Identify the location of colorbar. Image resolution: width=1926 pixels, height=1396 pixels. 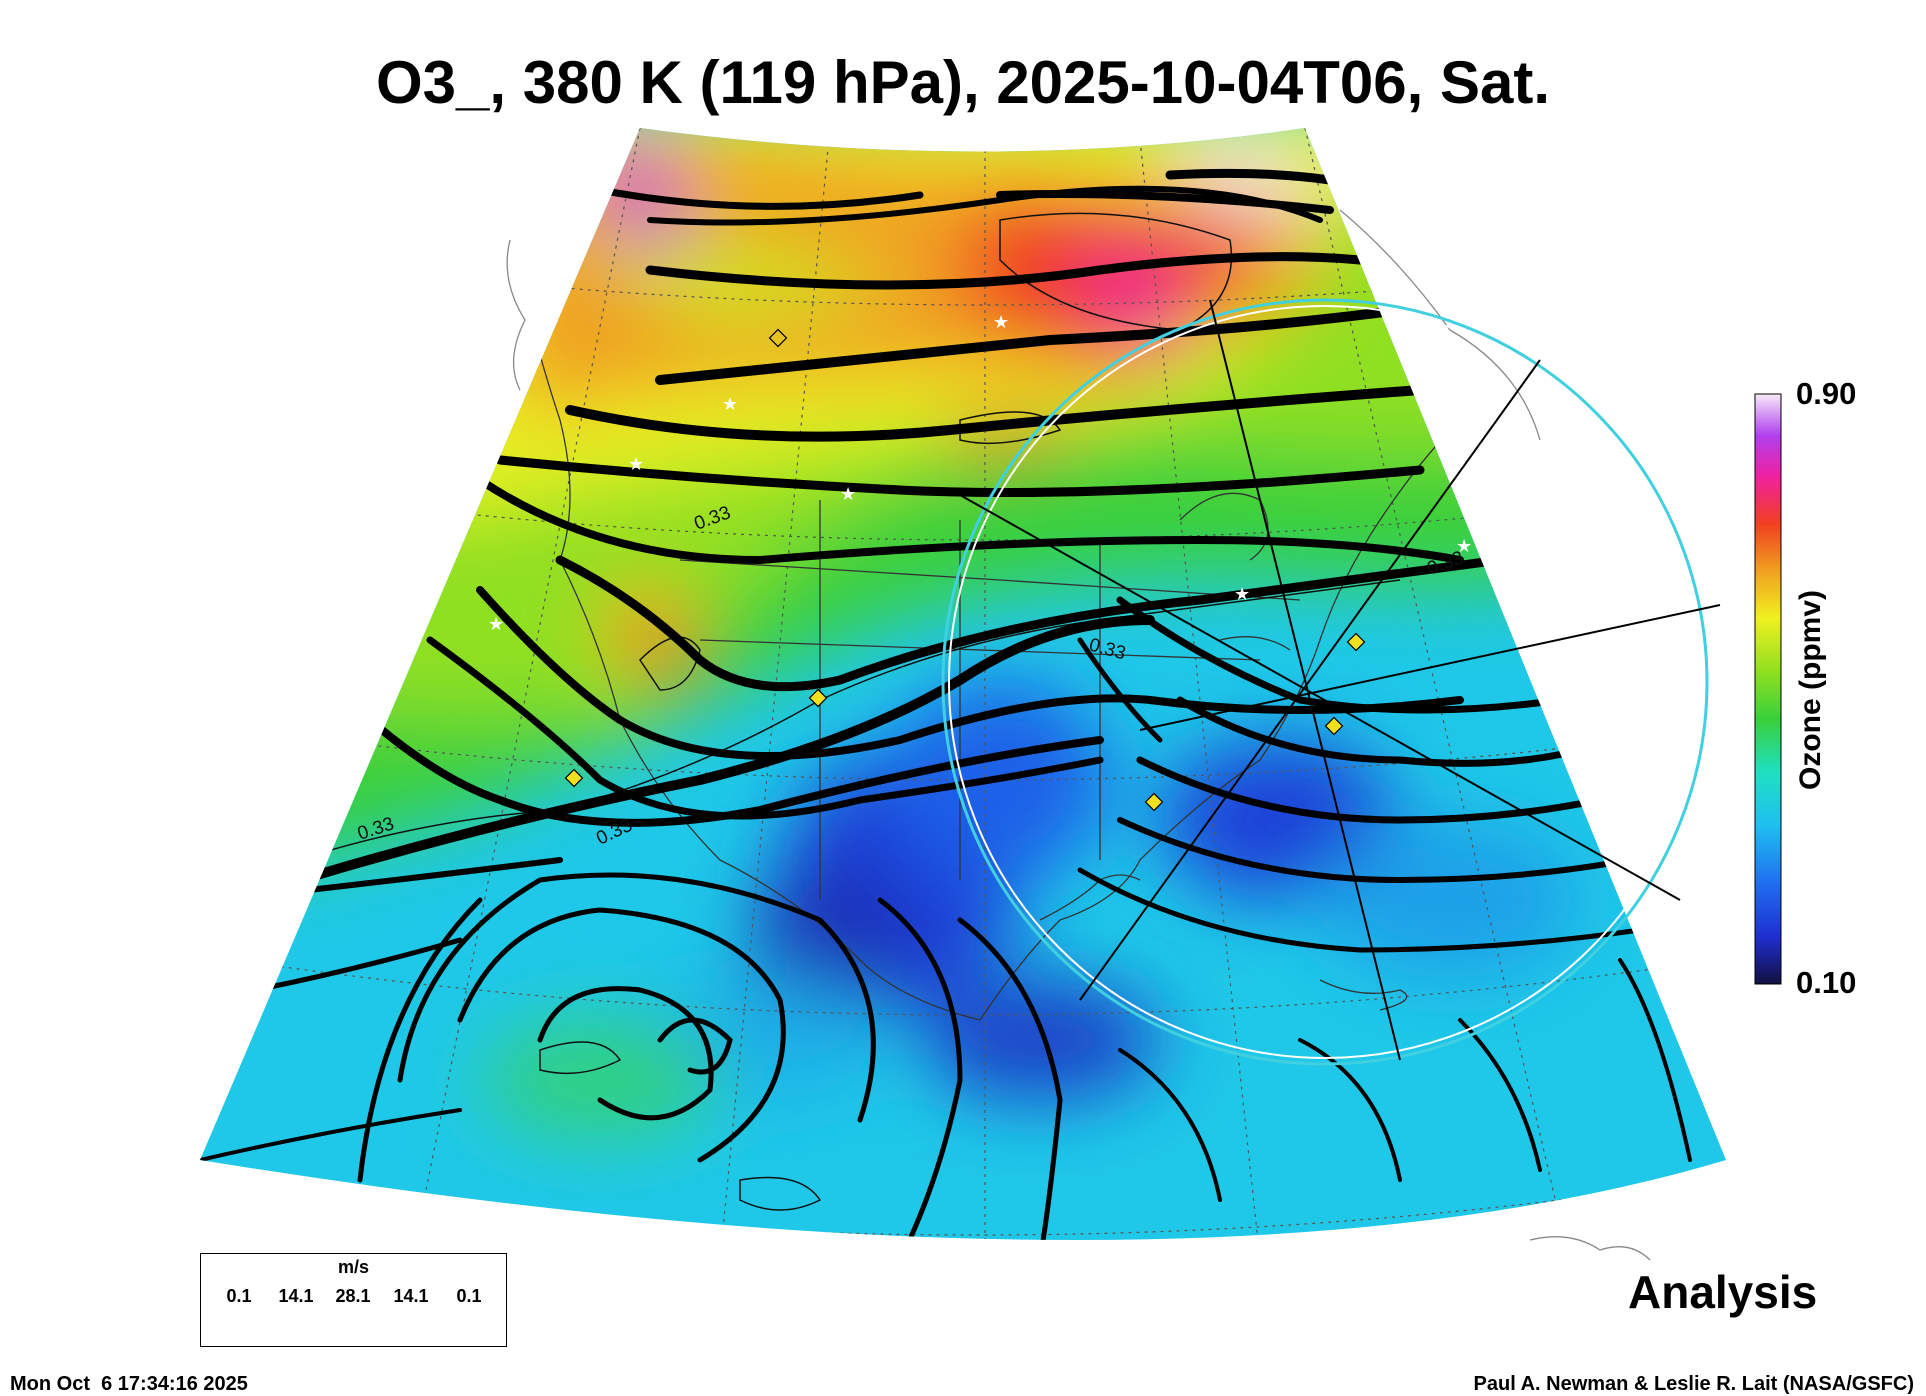
(1768, 689).